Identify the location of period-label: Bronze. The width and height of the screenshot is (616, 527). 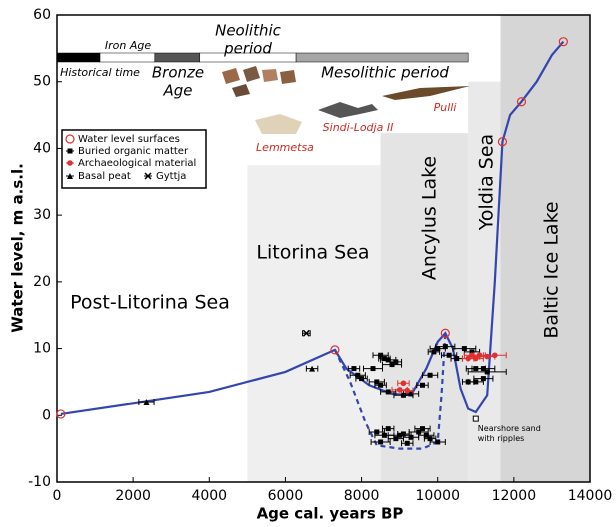
(178, 73).